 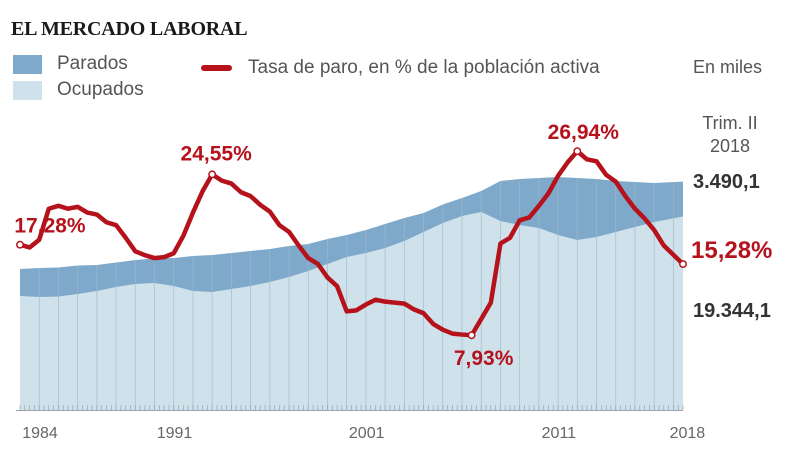 I want to click on x-tick-label: 2011, so click(x=559, y=433).